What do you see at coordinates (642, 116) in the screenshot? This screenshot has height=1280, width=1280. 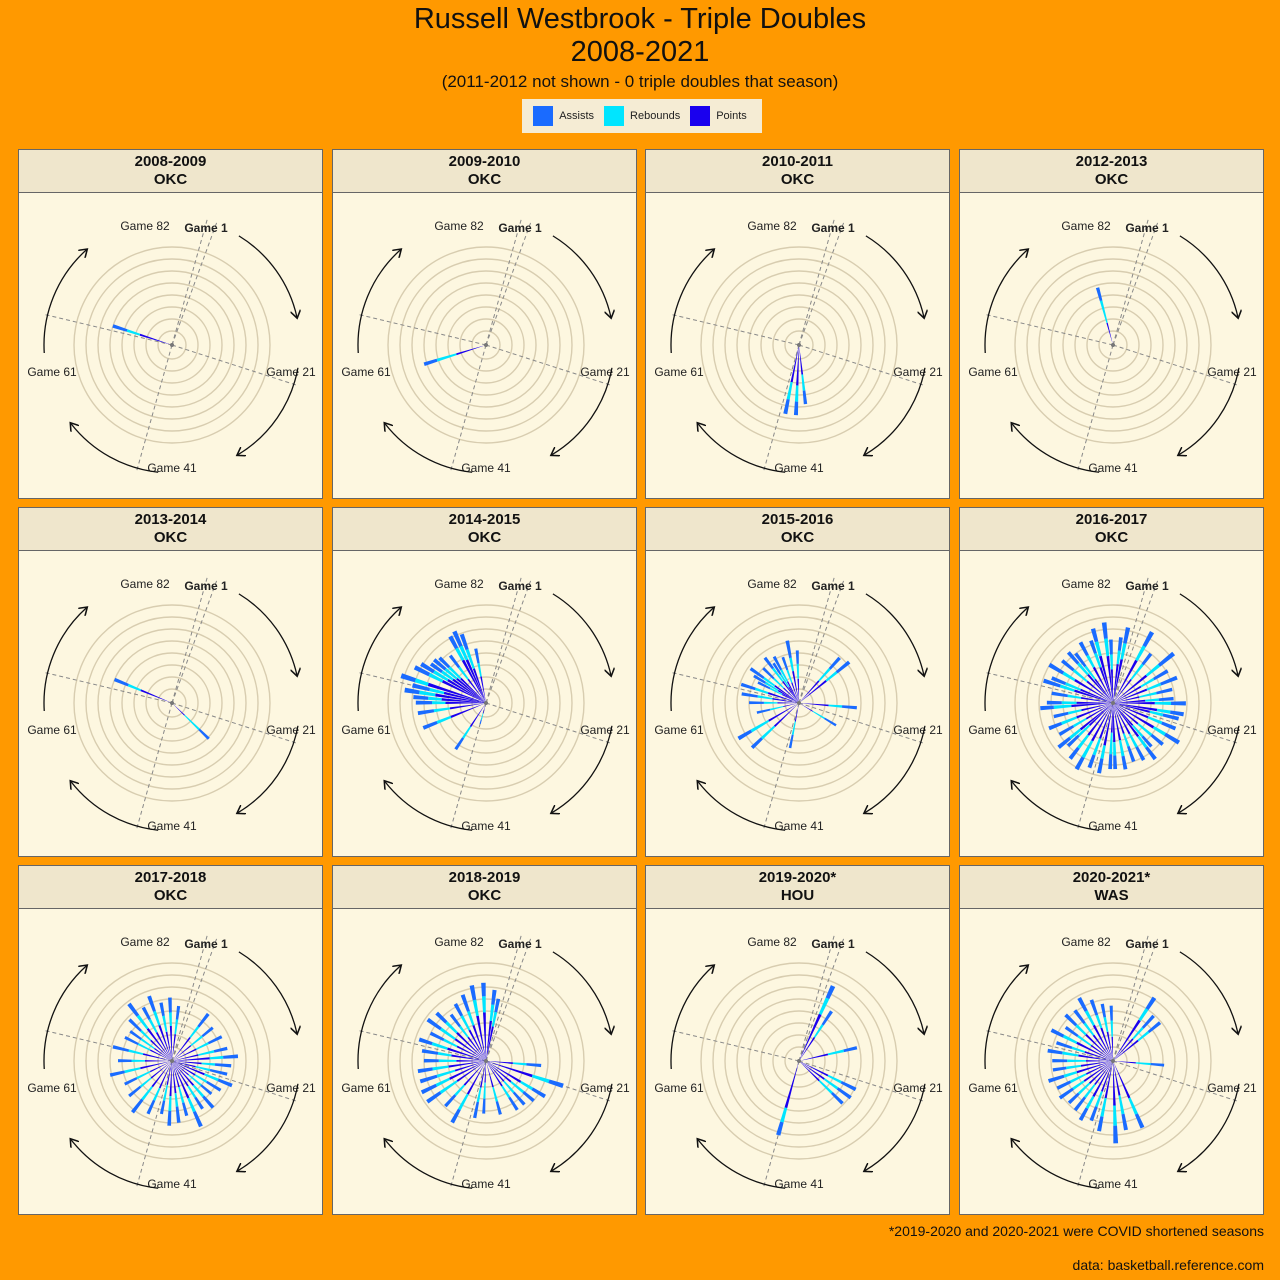 I see `legend-item-rebounds: Rebounds` at bounding box center [642, 116].